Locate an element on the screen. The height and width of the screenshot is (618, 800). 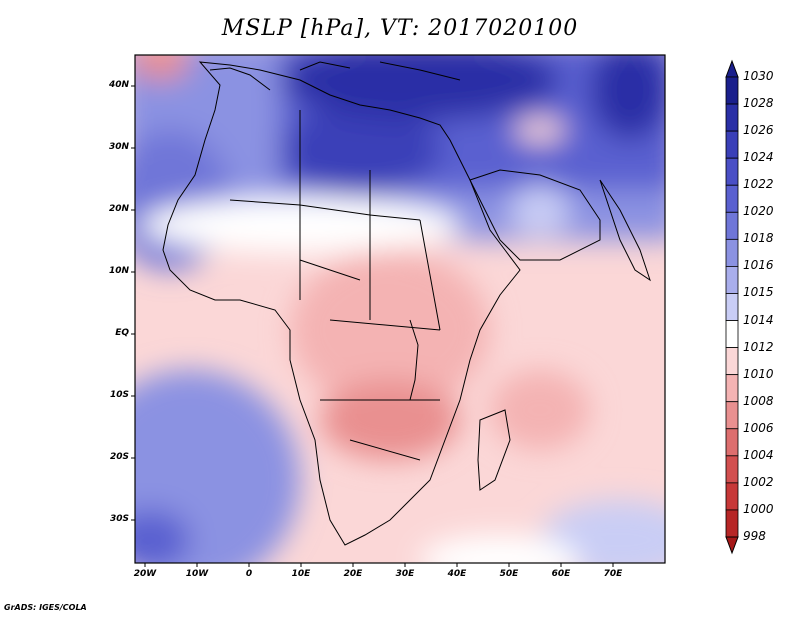
india-outline is located at coordinates (625, 230).